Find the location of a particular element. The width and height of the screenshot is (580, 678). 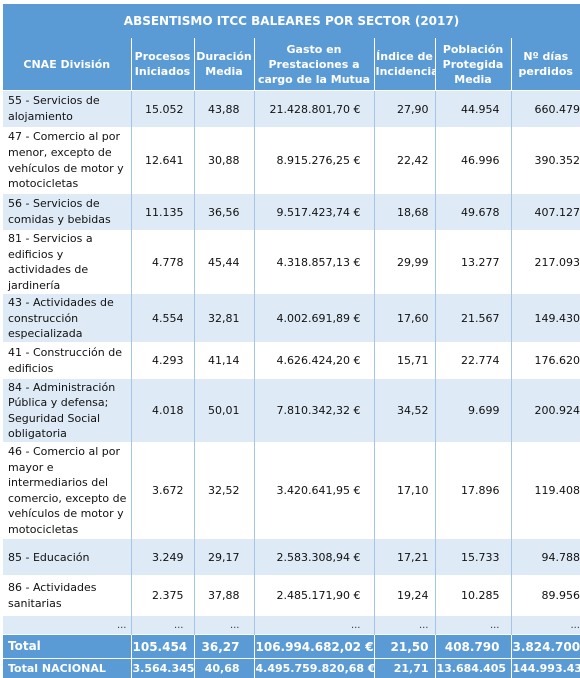

cell-procesos: 4.554 is located at coordinates (162, 318).